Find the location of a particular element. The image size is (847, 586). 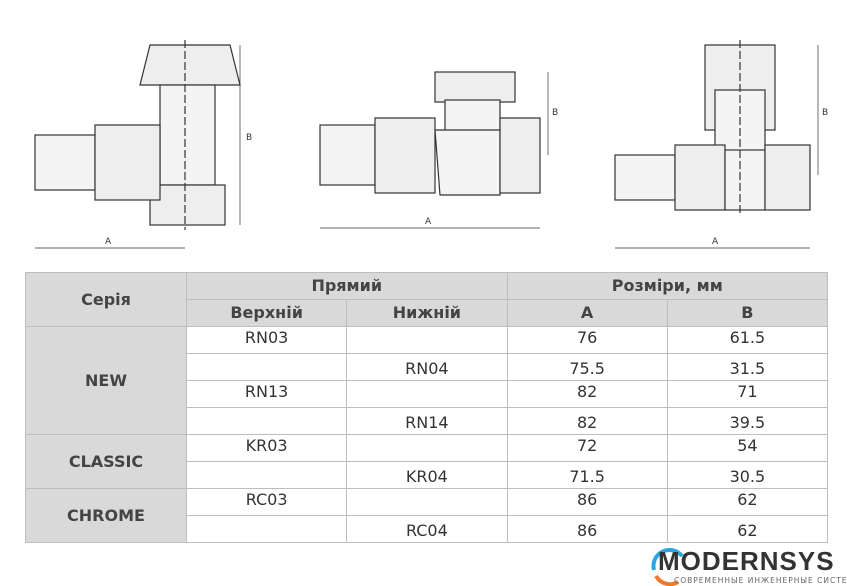

lower-value: RN04 is located at coordinates (427, 368).